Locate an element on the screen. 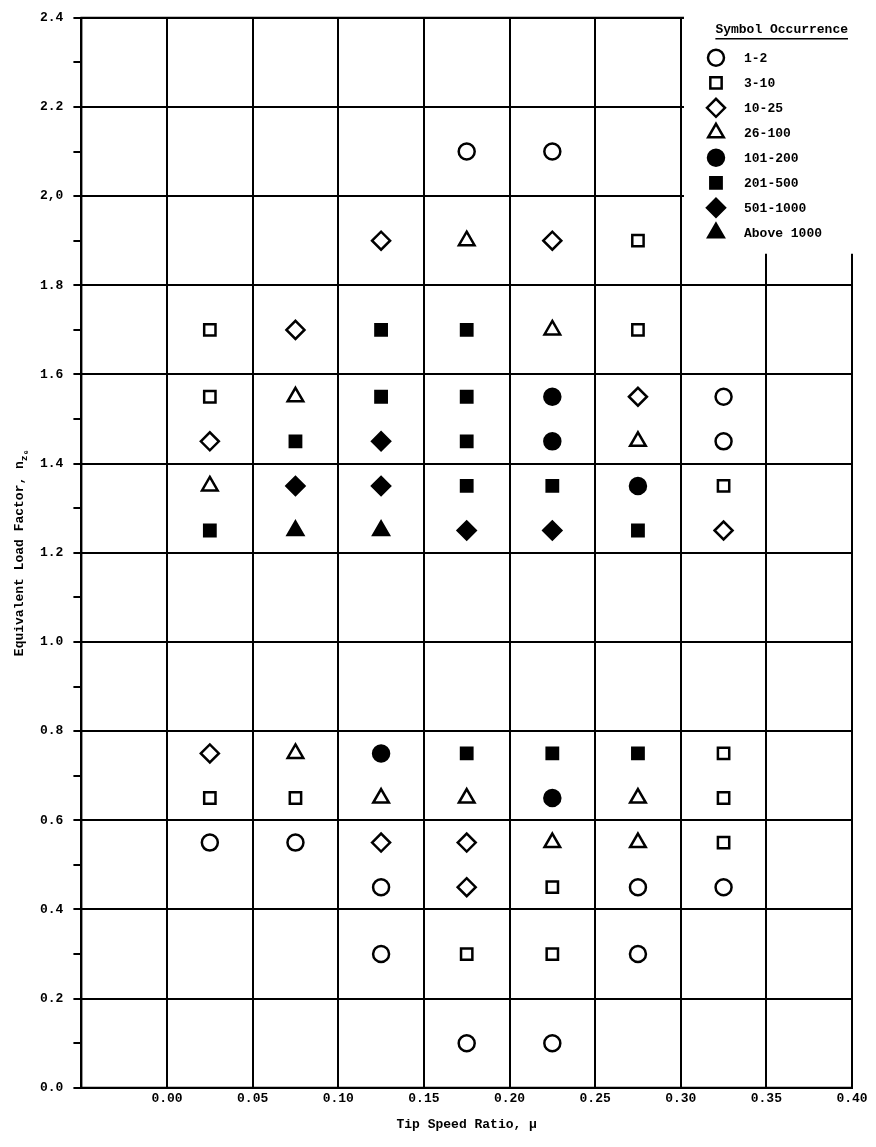 This screenshot has width=876, height=1147. x-tick-label: 0.05 is located at coordinates (253, 1098).